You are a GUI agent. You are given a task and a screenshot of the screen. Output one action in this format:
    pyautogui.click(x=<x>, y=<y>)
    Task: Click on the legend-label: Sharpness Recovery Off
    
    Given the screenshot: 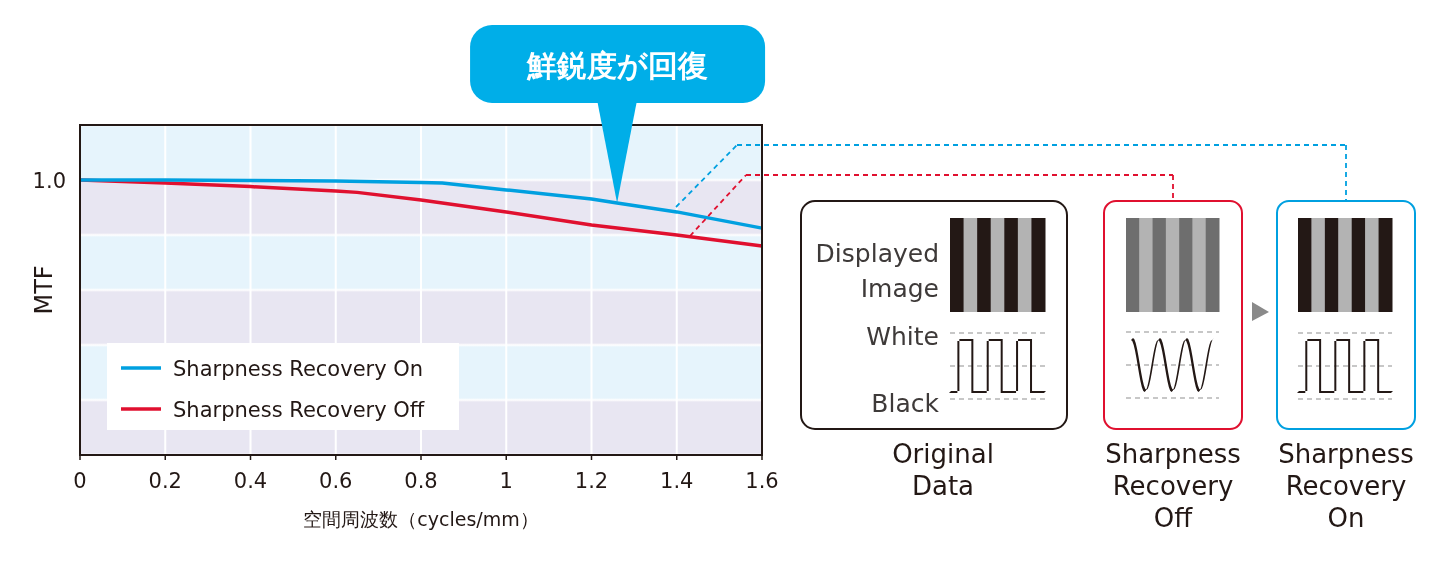 What is the action you would take?
    pyautogui.click(x=299, y=410)
    